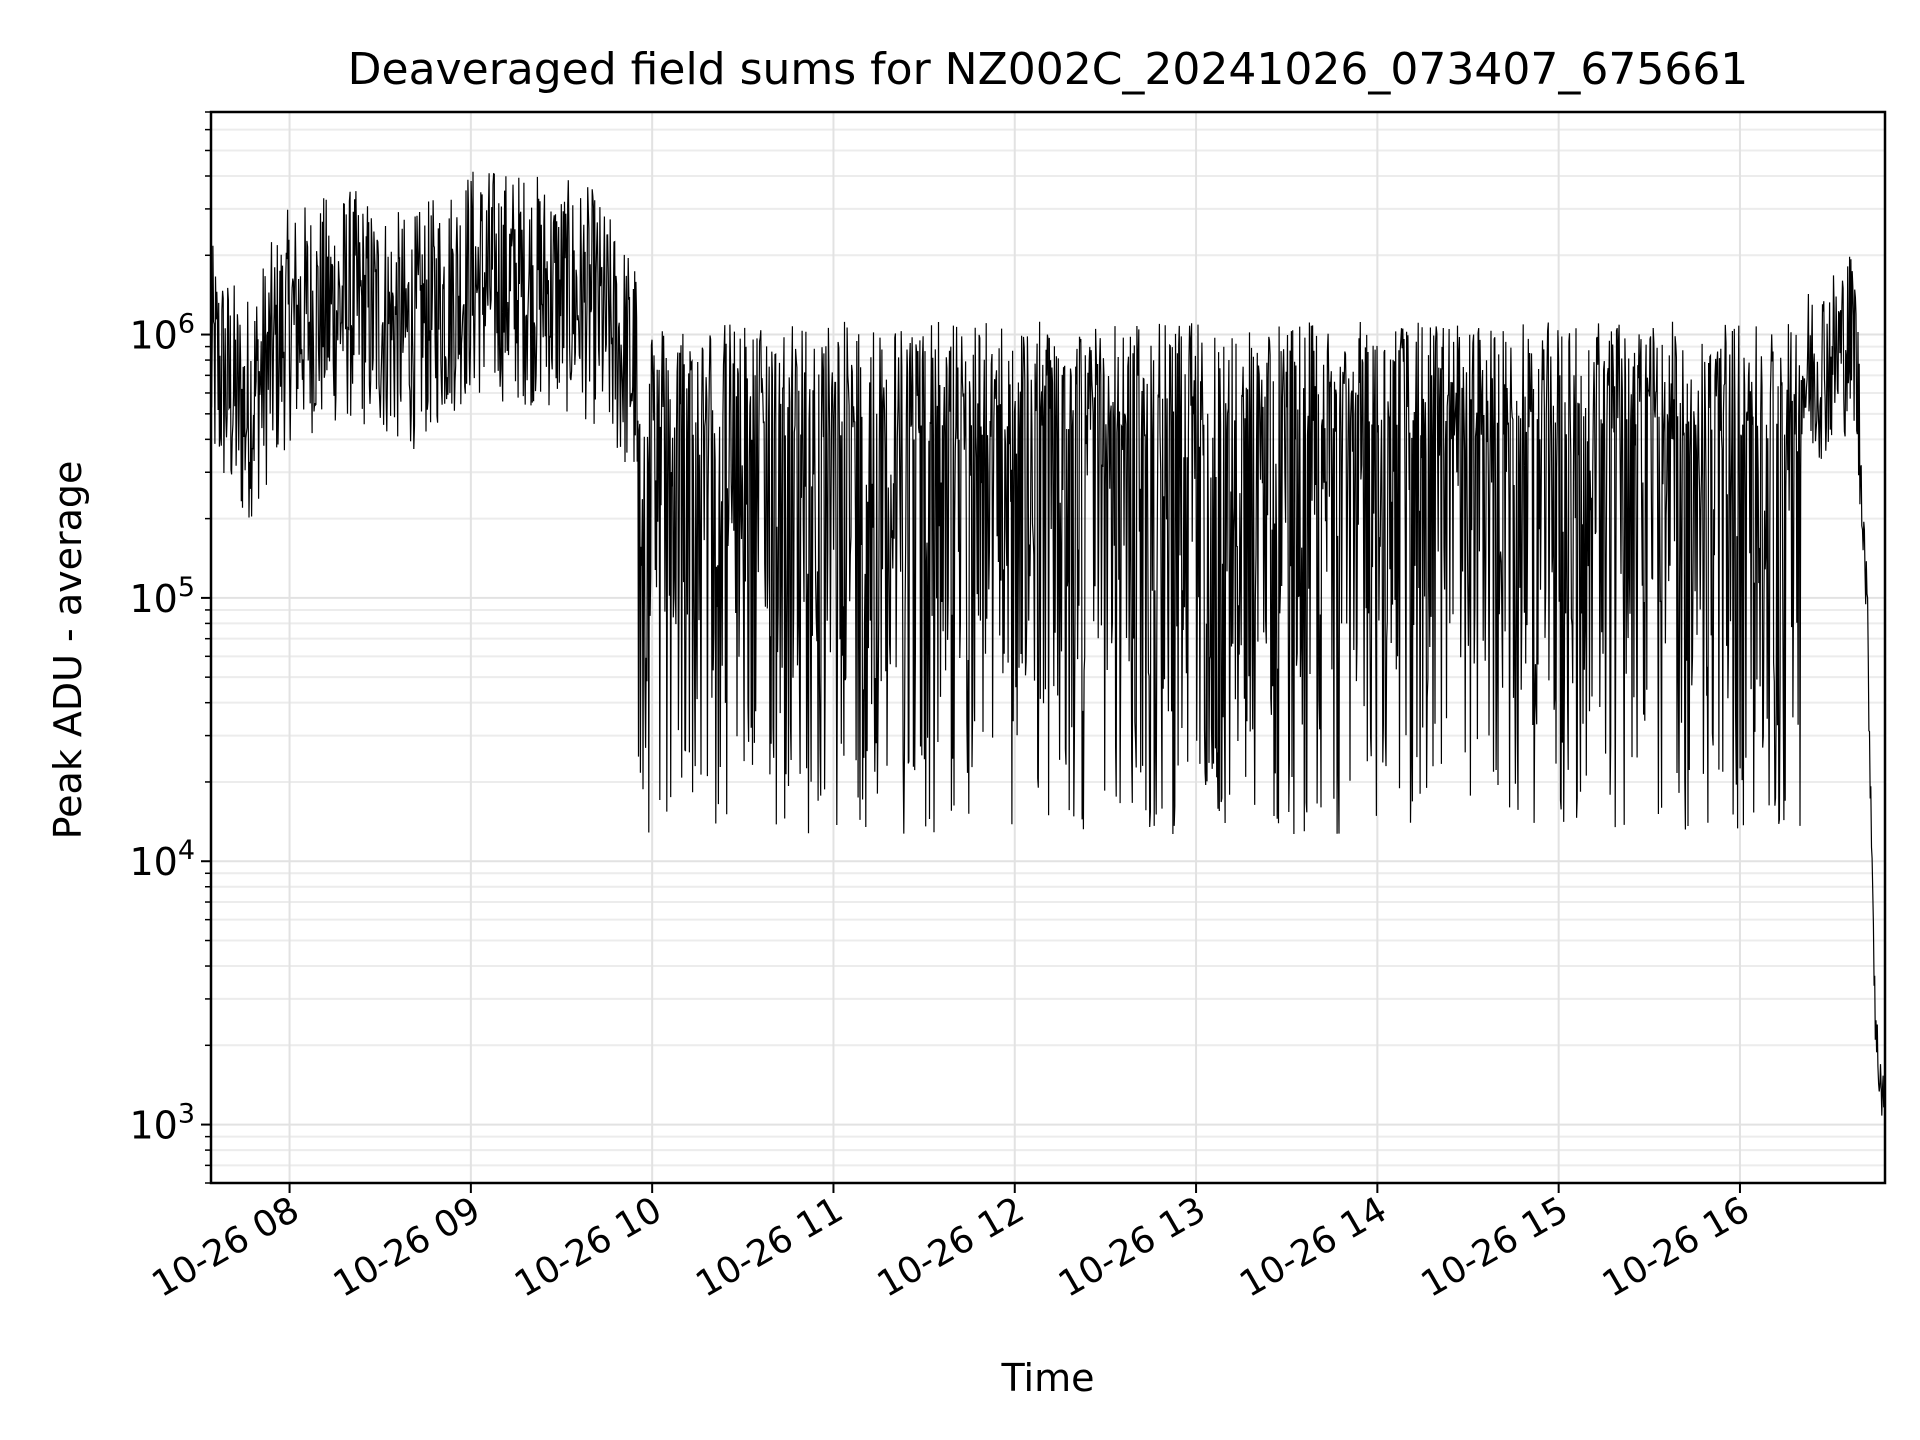 This screenshot has width=1920, height=1440. Describe the element at coordinates (1048, 1378) in the screenshot. I see `x-axis-label: Time` at that location.